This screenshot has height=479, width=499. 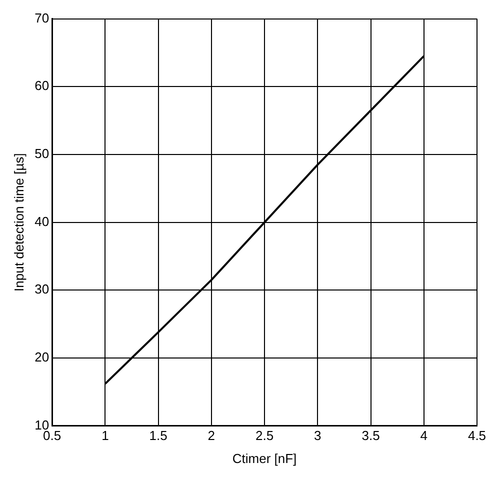 I want to click on y-axis-title: Input detection time [µs], so click(x=18, y=222).